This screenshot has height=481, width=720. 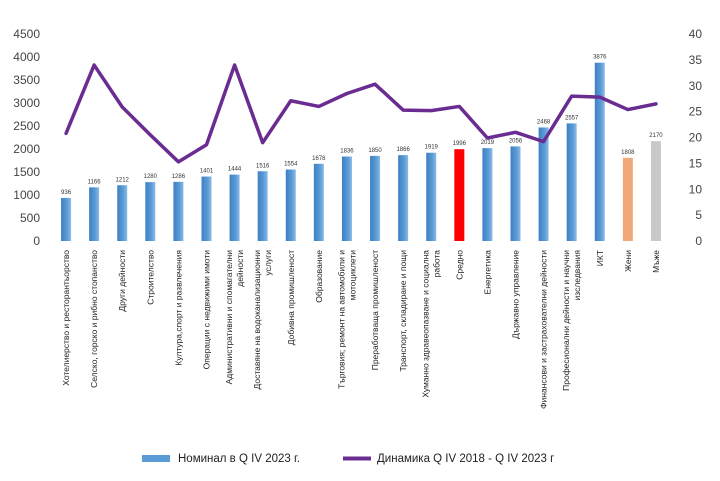 I want to click on category-label: Преработваща промишленост, so click(x=375, y=310).